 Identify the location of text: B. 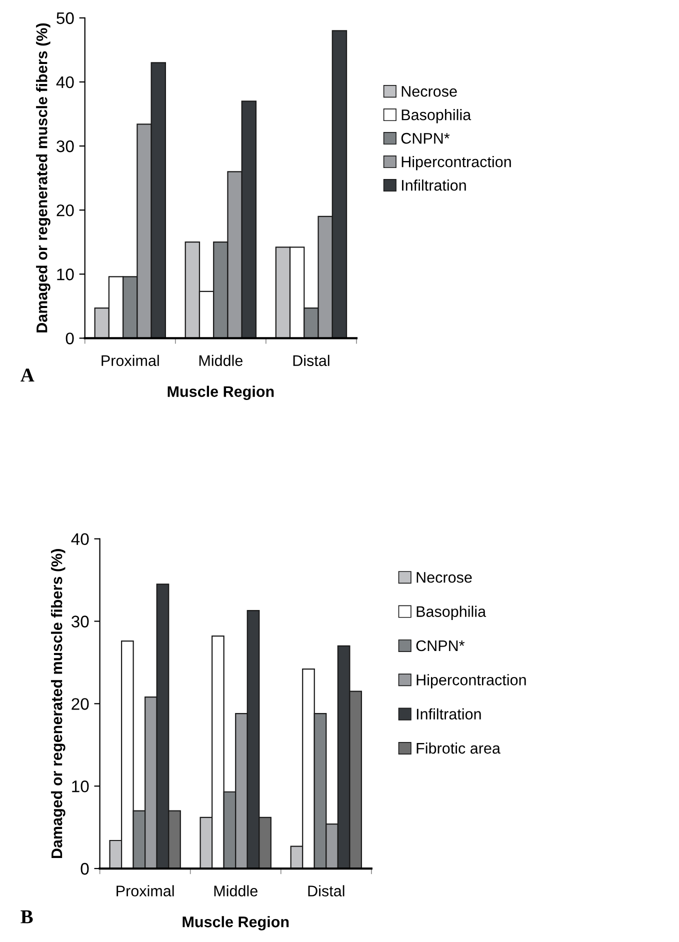
(26, 917).